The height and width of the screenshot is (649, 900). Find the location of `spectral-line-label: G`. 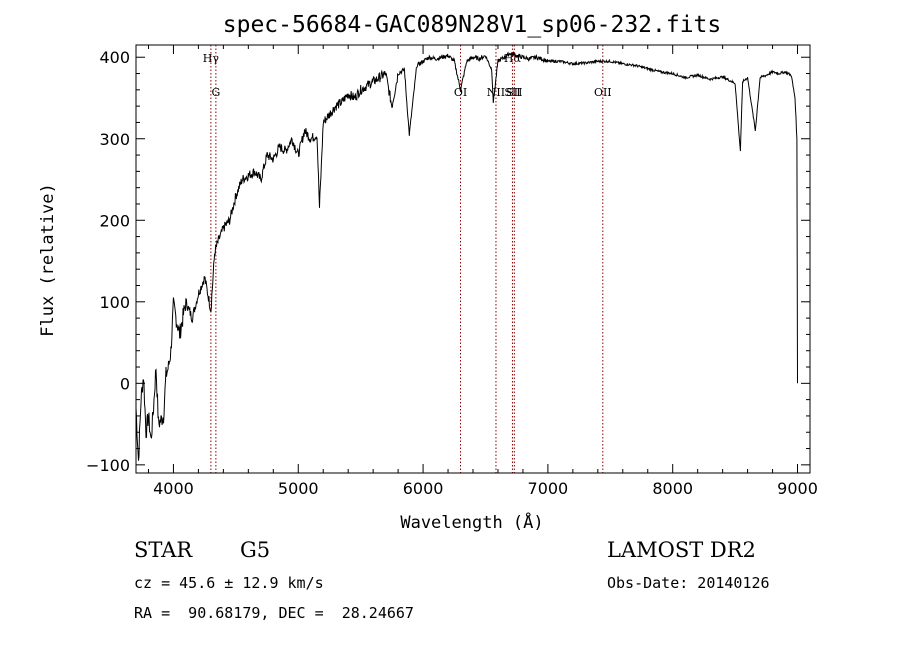

spectral-line-label: G is located at coordinates (215, 92).